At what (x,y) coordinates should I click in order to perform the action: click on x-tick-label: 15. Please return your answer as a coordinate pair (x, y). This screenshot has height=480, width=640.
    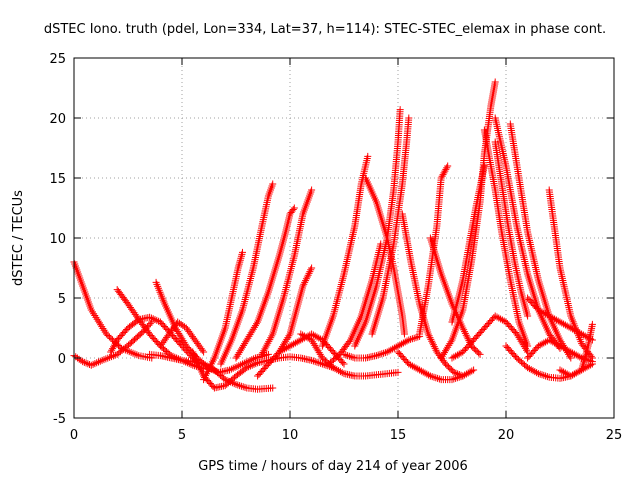
    Looking at the image, I should click on (398, 435).